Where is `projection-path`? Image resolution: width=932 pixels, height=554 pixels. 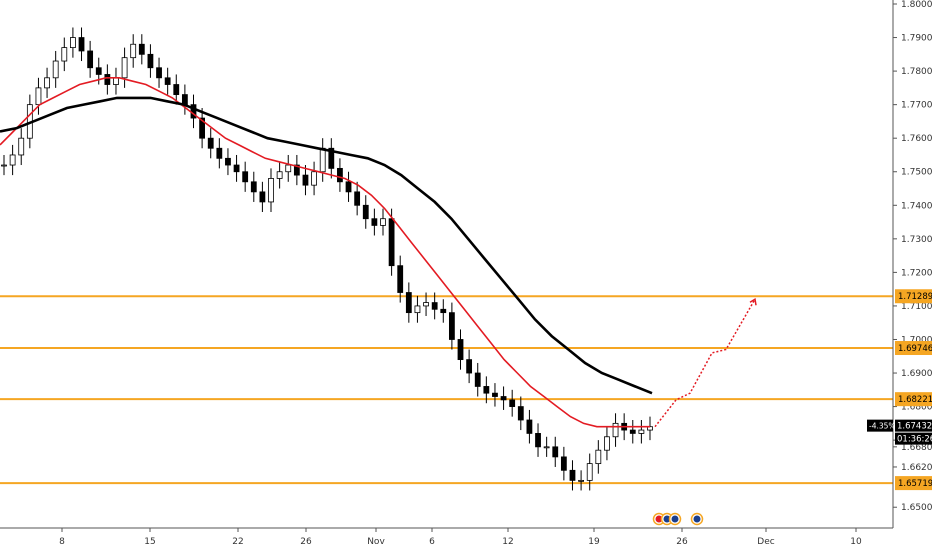
projection-path is located at coordinates (705, 363).